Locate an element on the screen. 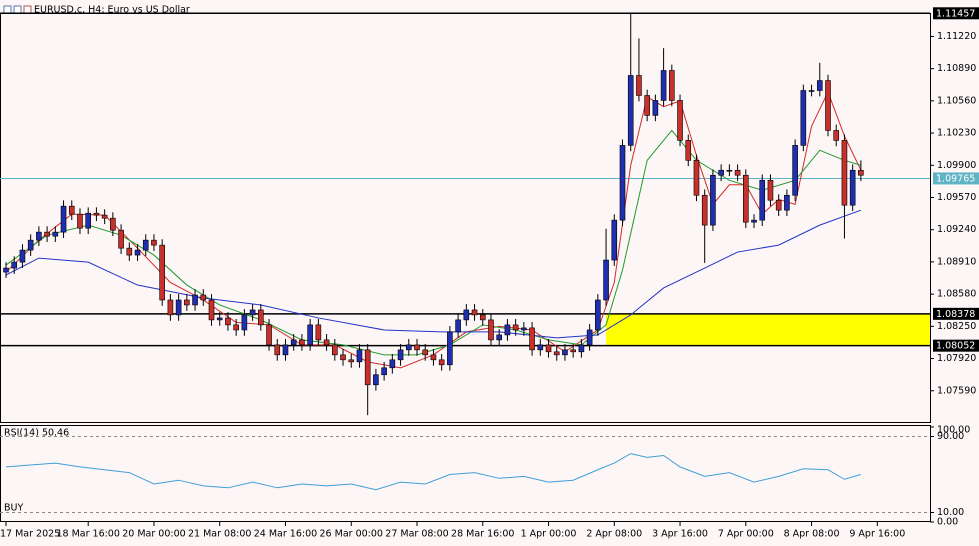 The height and width of the screenshot is (546, 979). level-label: 1.11457 is located at coordinates (955, 13).